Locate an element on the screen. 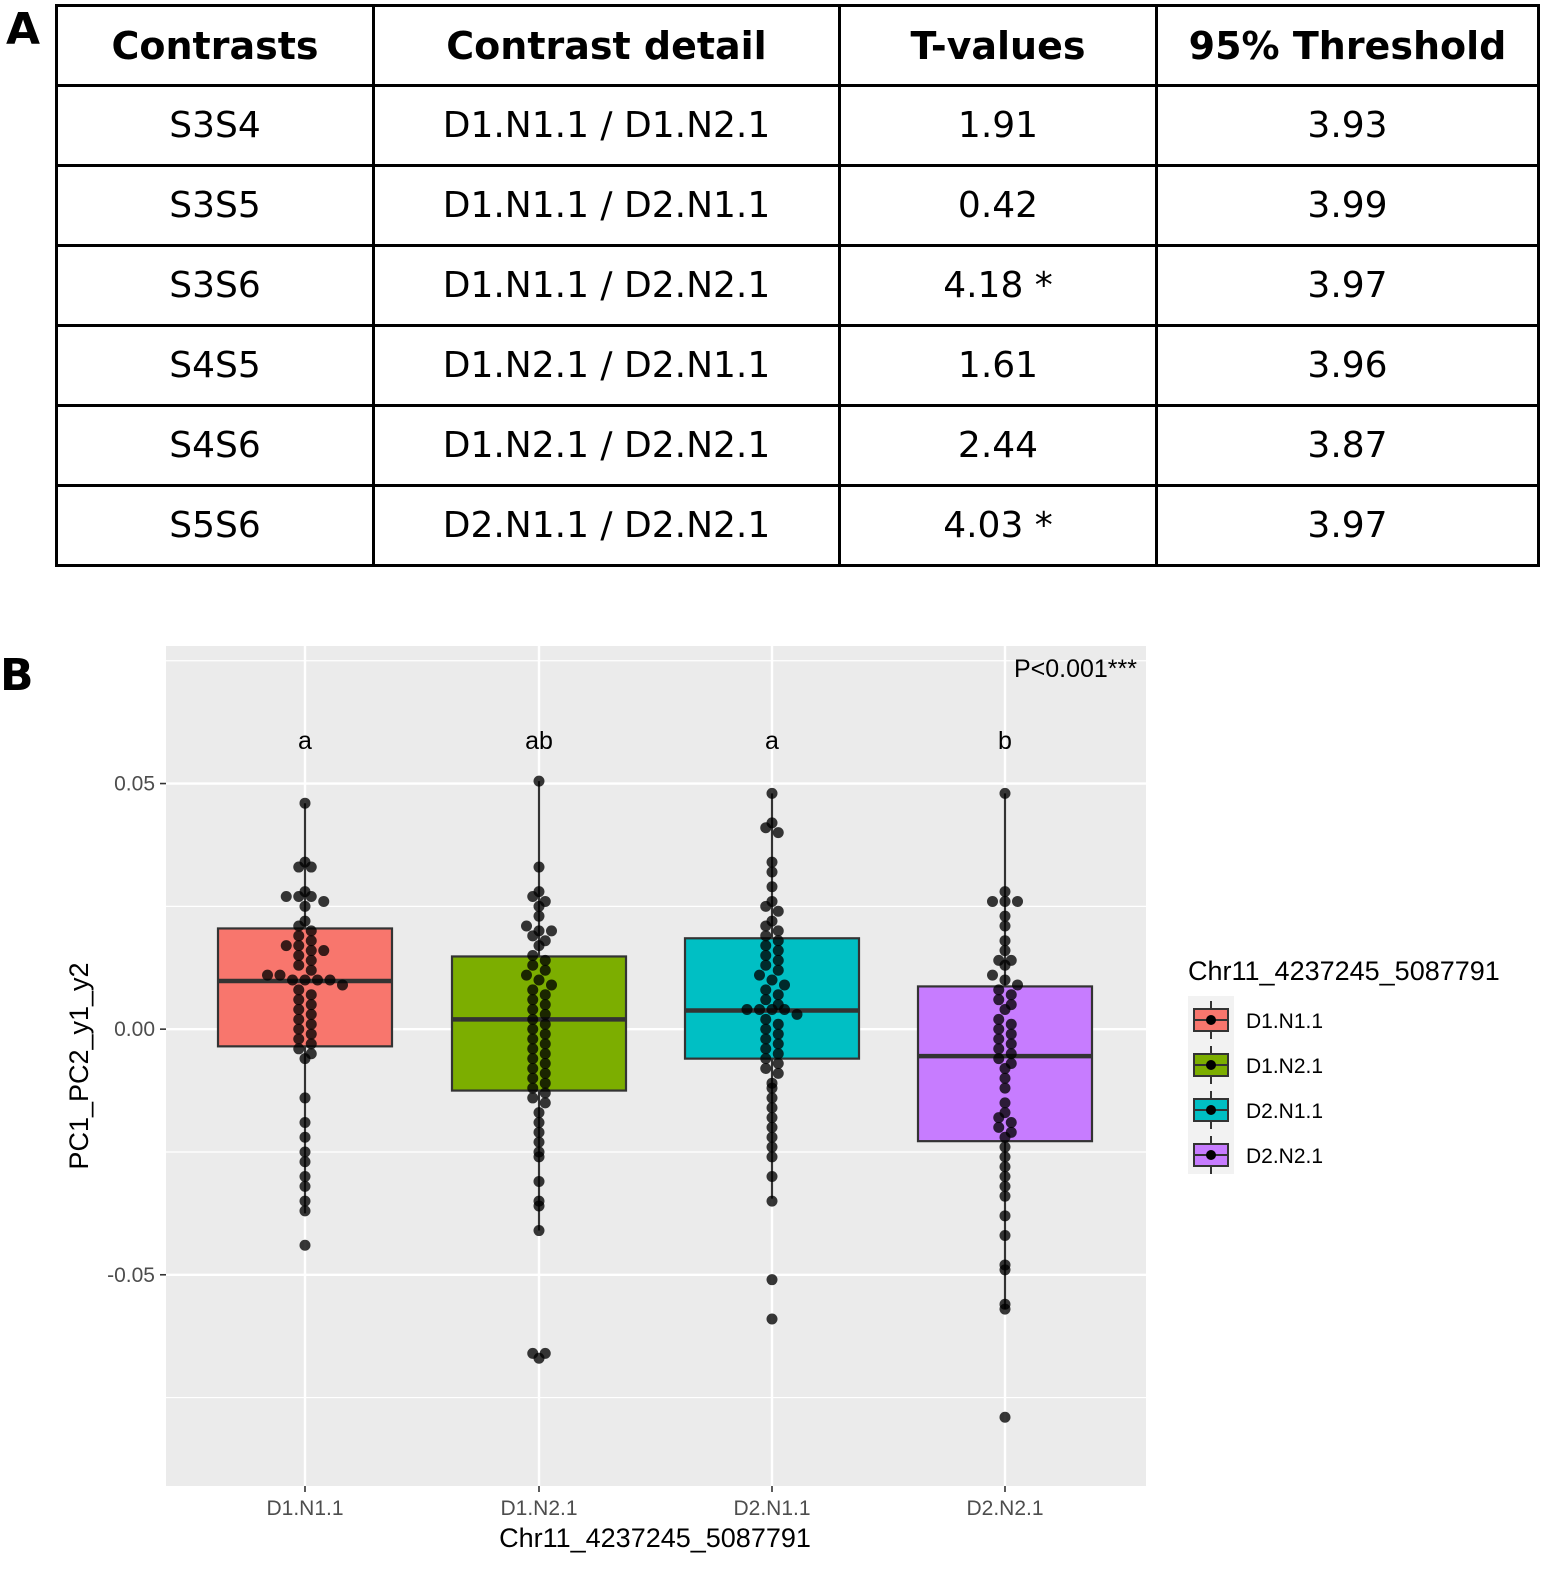 The width and height of the screenshot is (1562, 1580). legend-label: D2.N2.1 is located at coordinates (1284, 1156).